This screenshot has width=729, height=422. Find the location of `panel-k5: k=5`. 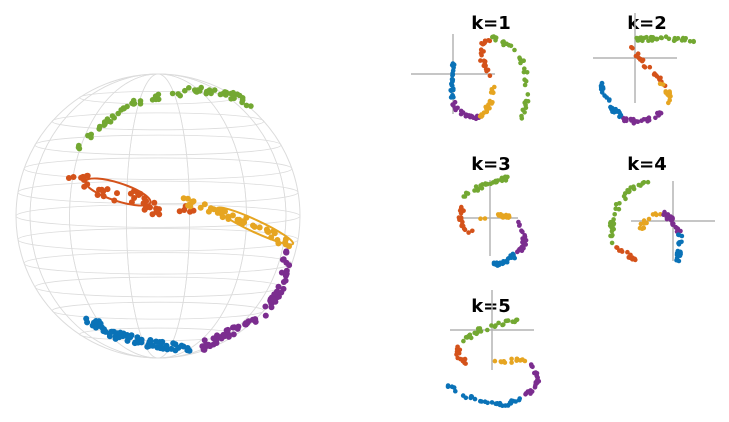

panel-k5: k=5 is located at coordinates (493, 349).